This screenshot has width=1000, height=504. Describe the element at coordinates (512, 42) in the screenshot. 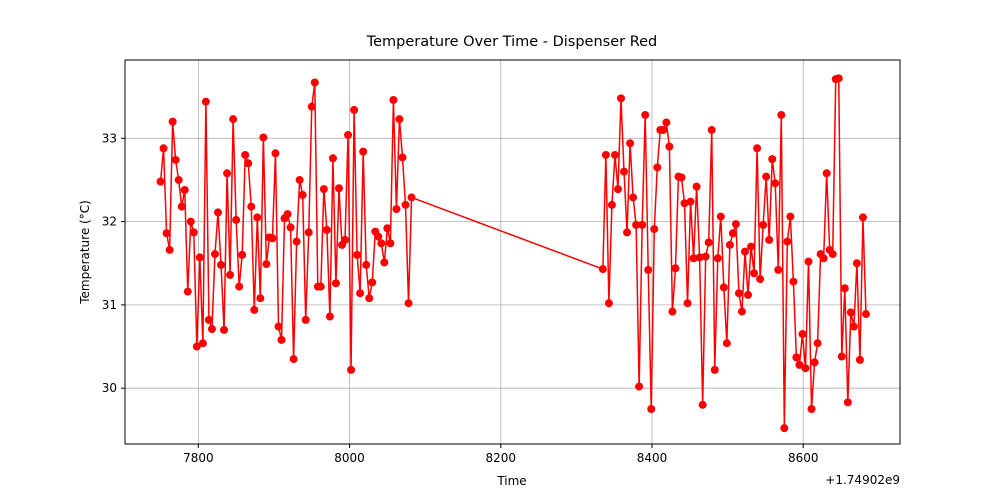

I see `chart-title: Temperature Over Time - Dispenser Red` at that location.